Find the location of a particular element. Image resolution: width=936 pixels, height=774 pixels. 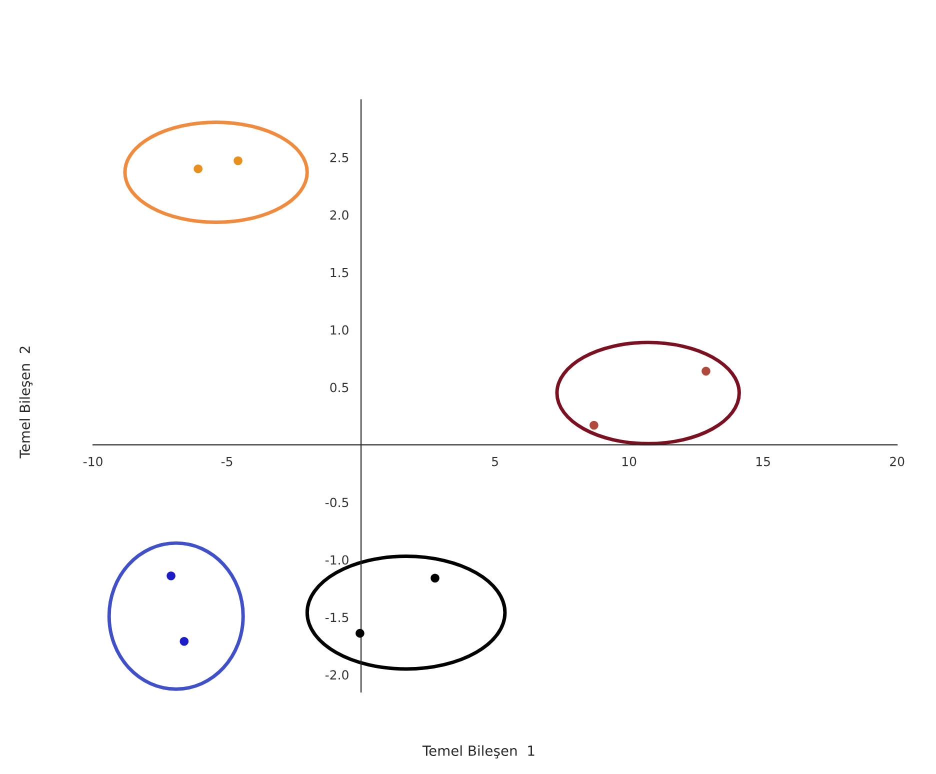

y-tick-label: 0.5 is located at coordinates (339, 387).